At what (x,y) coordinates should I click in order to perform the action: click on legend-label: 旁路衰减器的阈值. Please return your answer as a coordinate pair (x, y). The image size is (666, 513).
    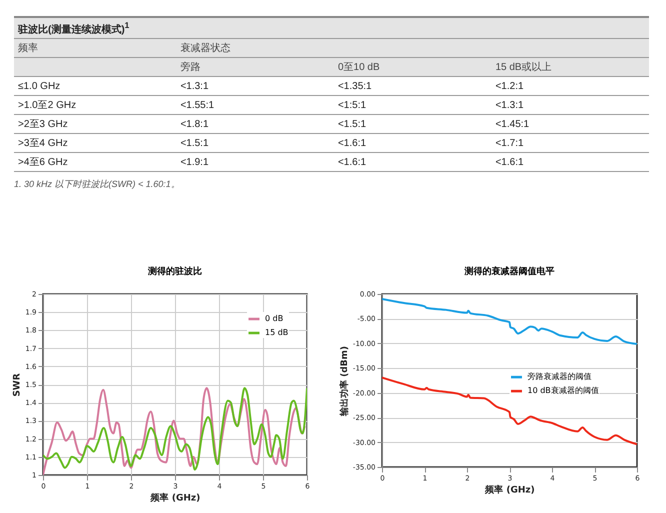
    Looking at the image, I should click on (560, 377).